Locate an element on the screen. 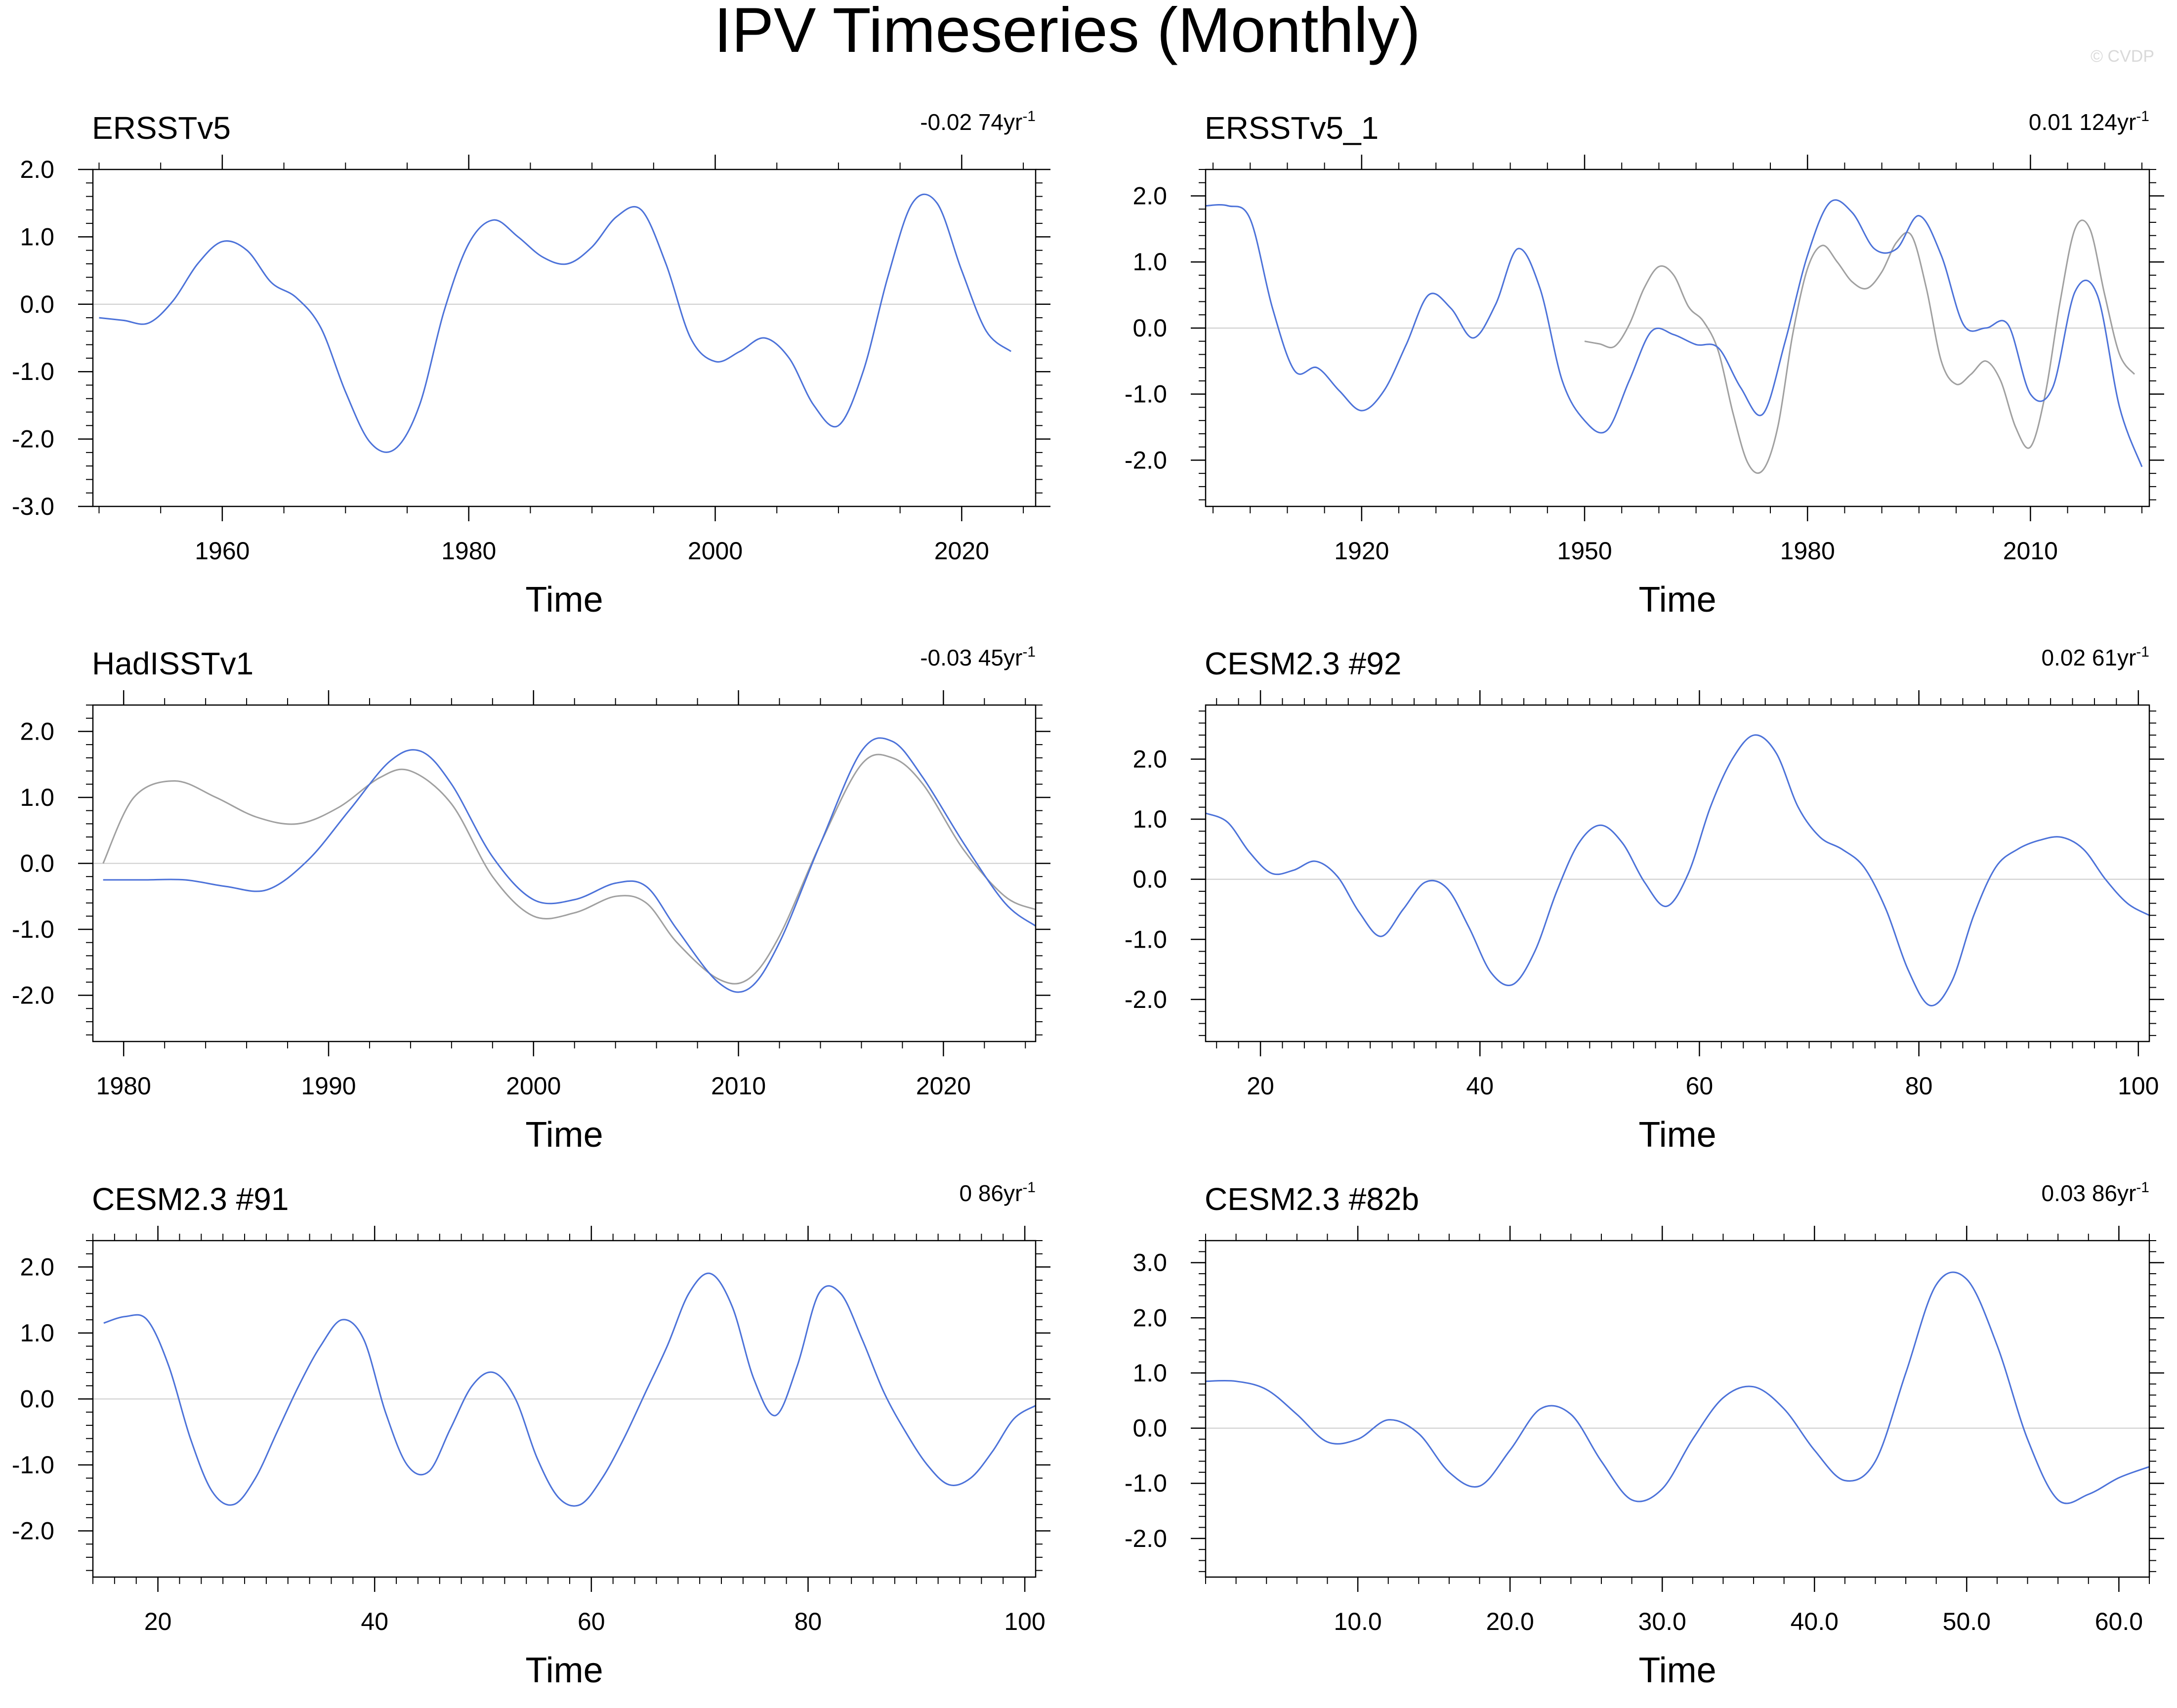  watermark-text: © CVDP is located at coordinates (2122, 56).